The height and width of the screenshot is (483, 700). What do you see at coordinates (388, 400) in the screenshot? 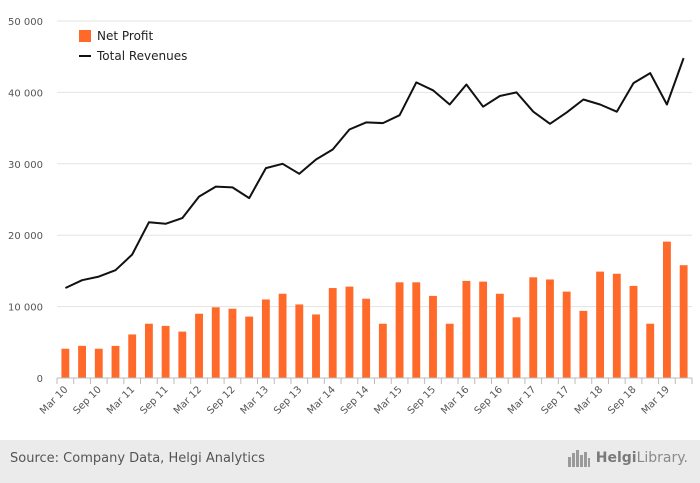
I see `x-tick-label: Mar 15` at bounding box center [388, 400].